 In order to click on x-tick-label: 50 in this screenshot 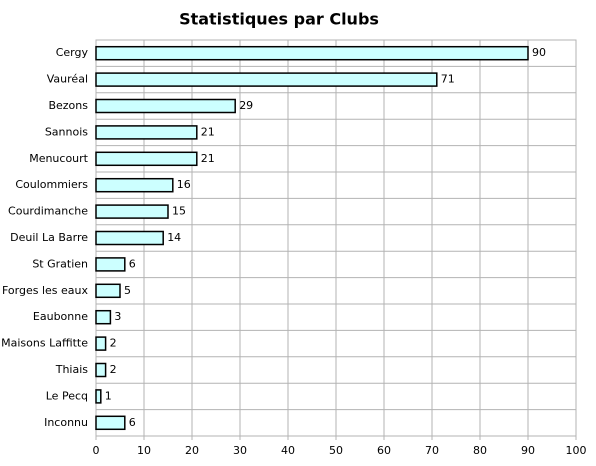, I will do `click(336, 450)`.